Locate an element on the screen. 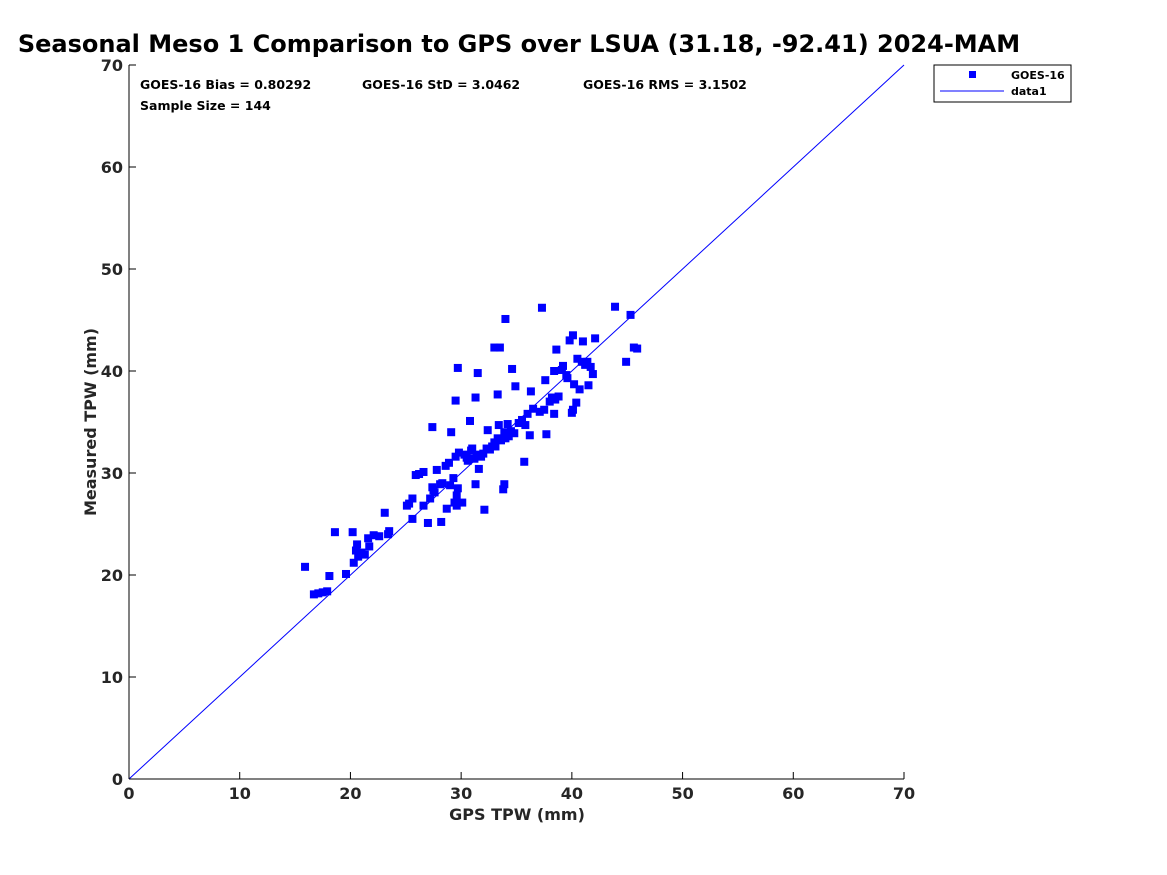 This screenshot has height=875, width=1167. std-annotation: GOES-16 StD = 3.0462 is located at coordinates (441, 84).